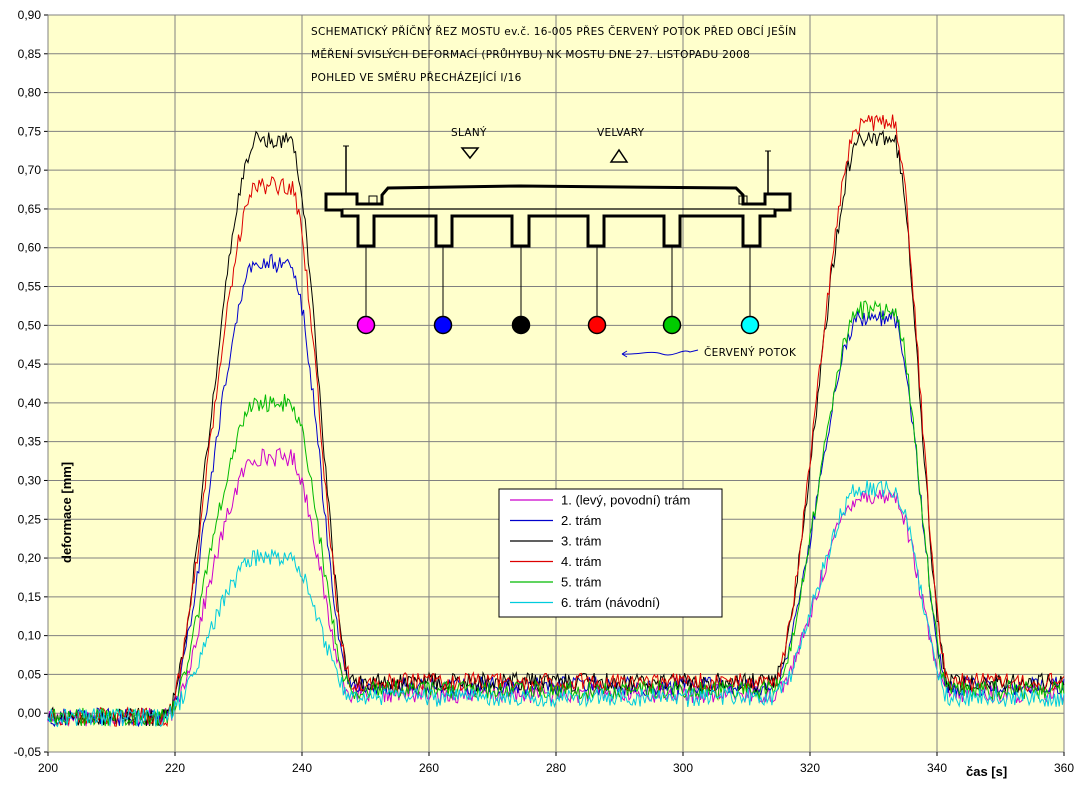  Describe the element at coordinates (581, 582) in the screenshot. I see `legend-entry-label: 5. trám` at that location.